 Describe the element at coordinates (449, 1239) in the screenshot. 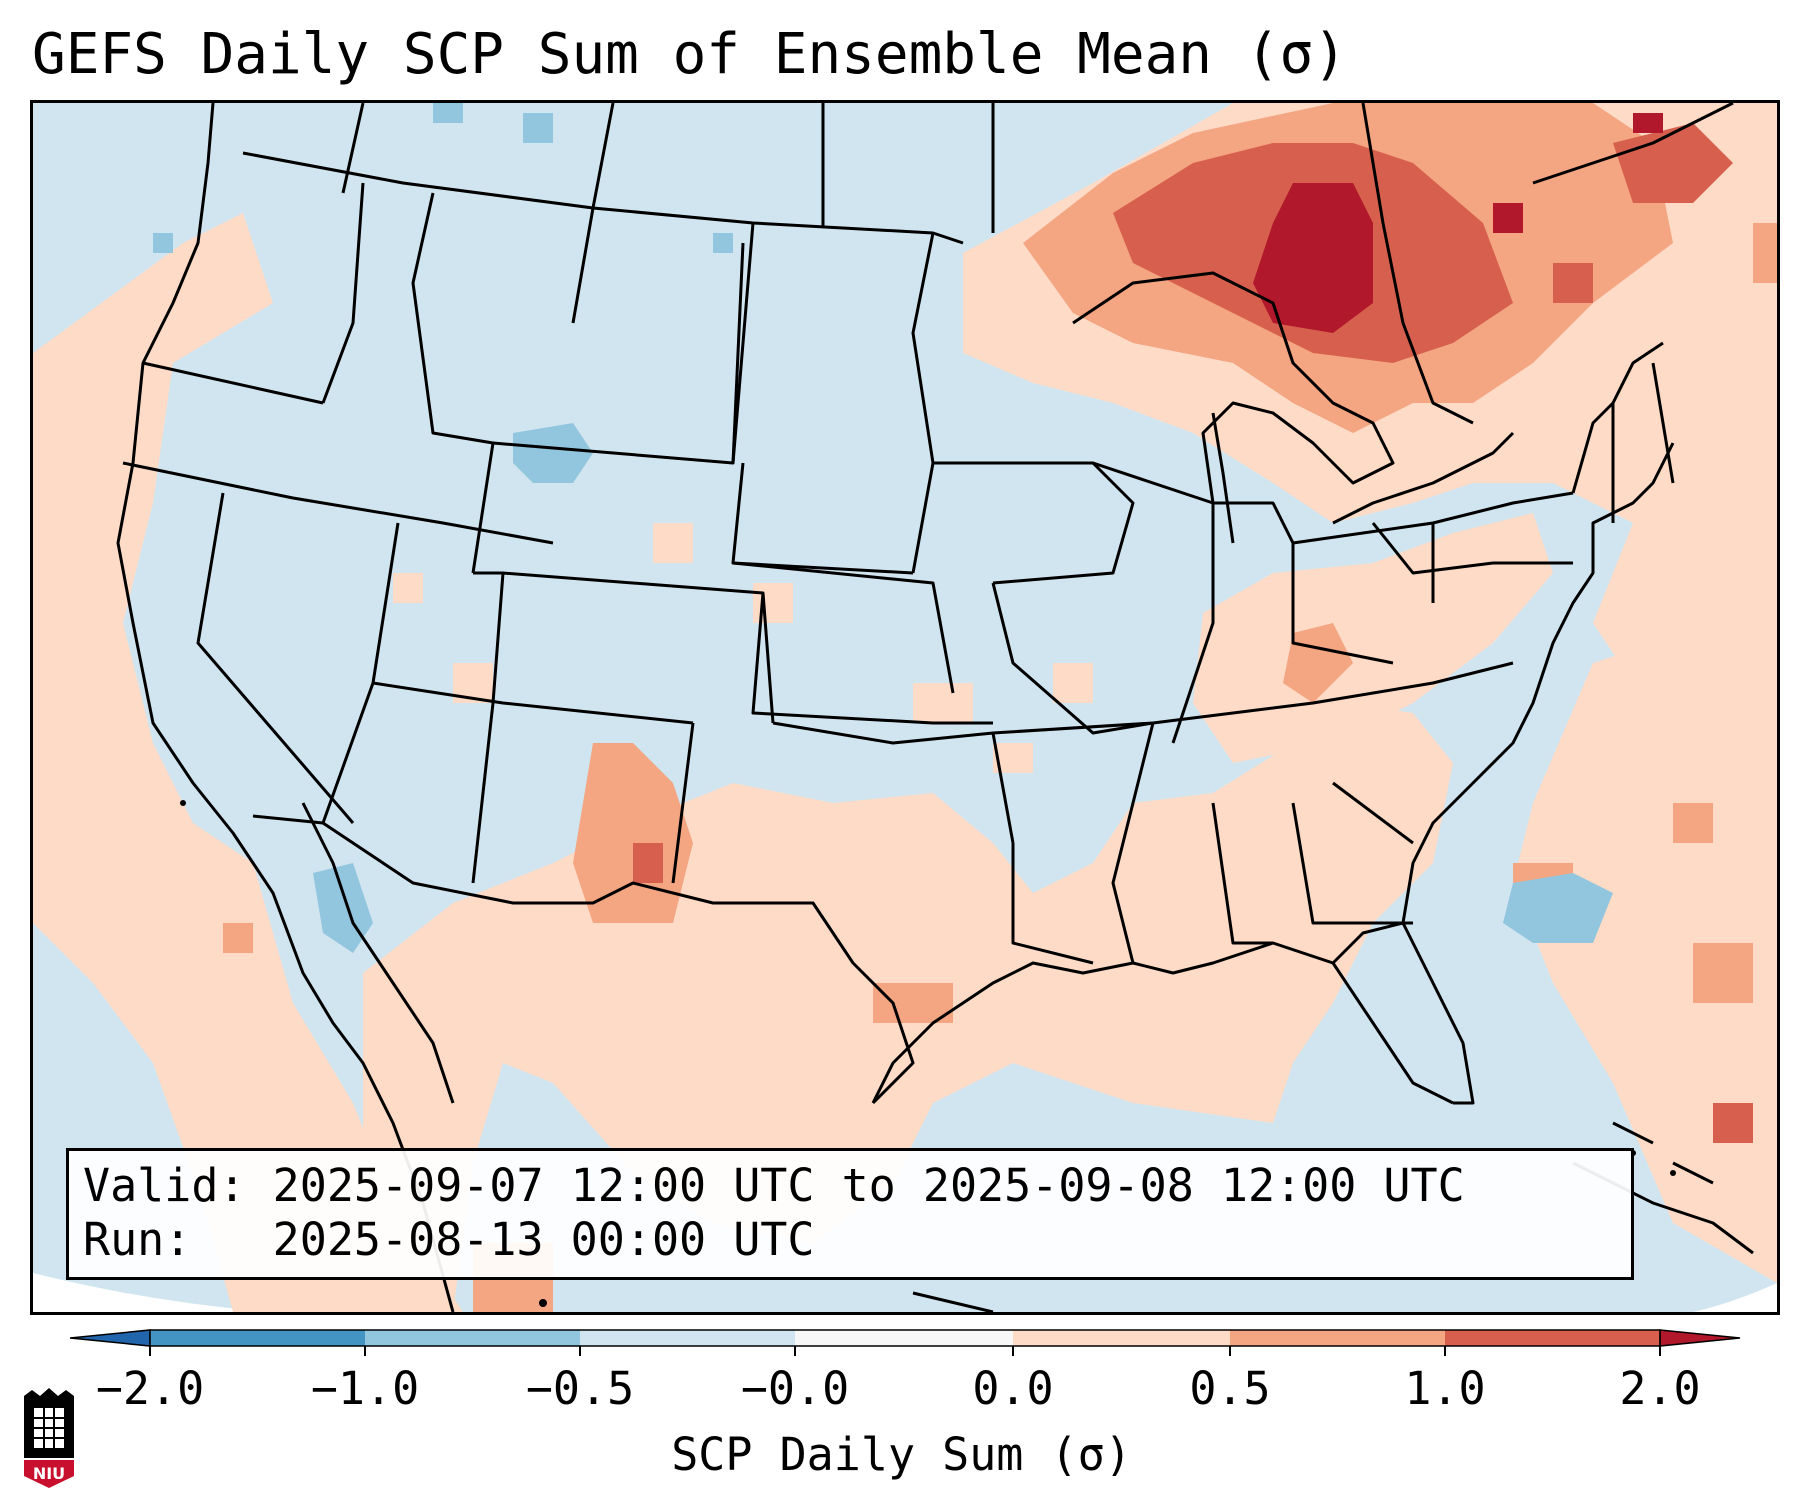

I see `run-time-line: Run: 2025-08-13 00:00 UTC` at that location.